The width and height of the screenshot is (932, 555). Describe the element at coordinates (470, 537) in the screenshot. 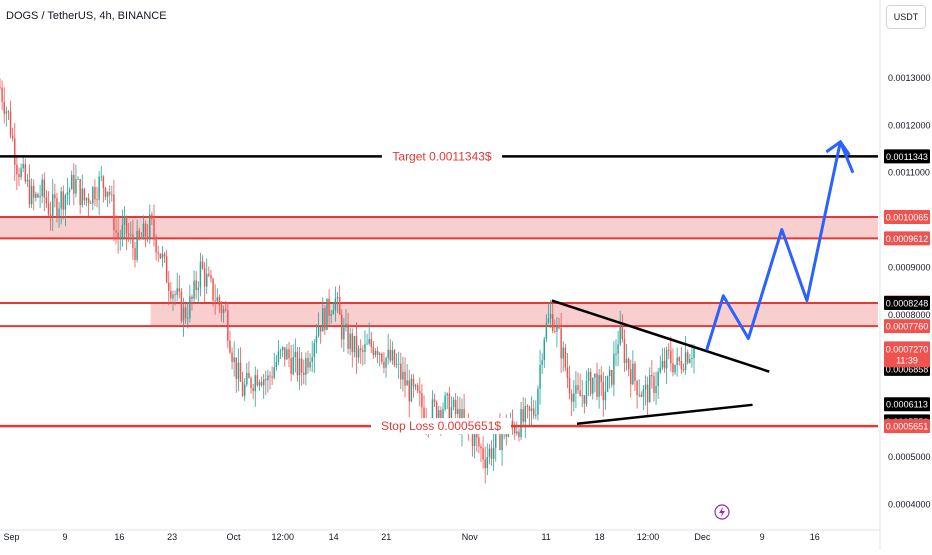

I see `time-tick-label: Nov` at that location.